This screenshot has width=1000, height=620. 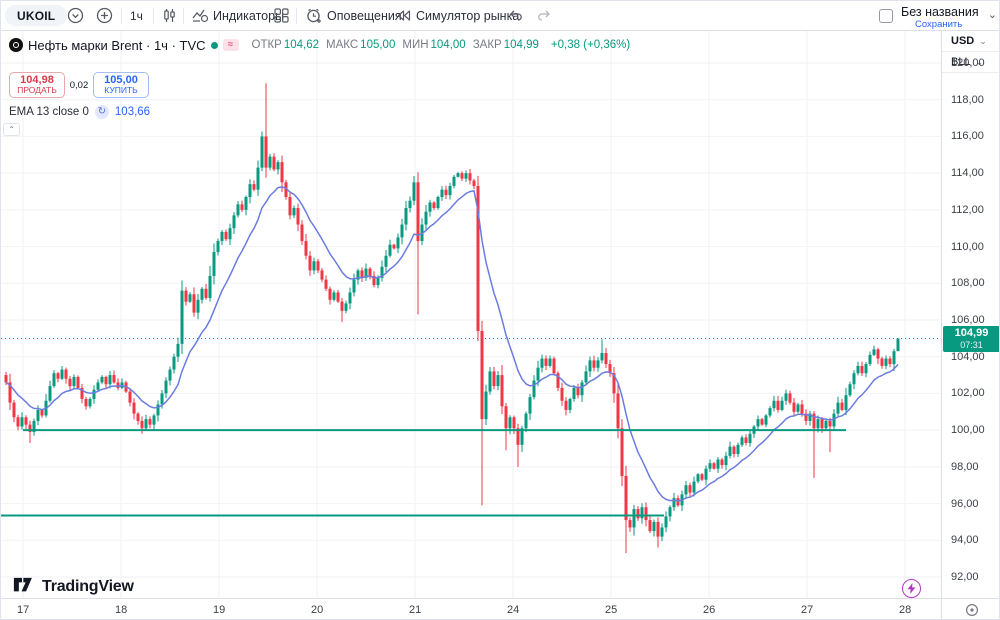 I want to click on time-tick-label: 28, so click(x=905, y=610).